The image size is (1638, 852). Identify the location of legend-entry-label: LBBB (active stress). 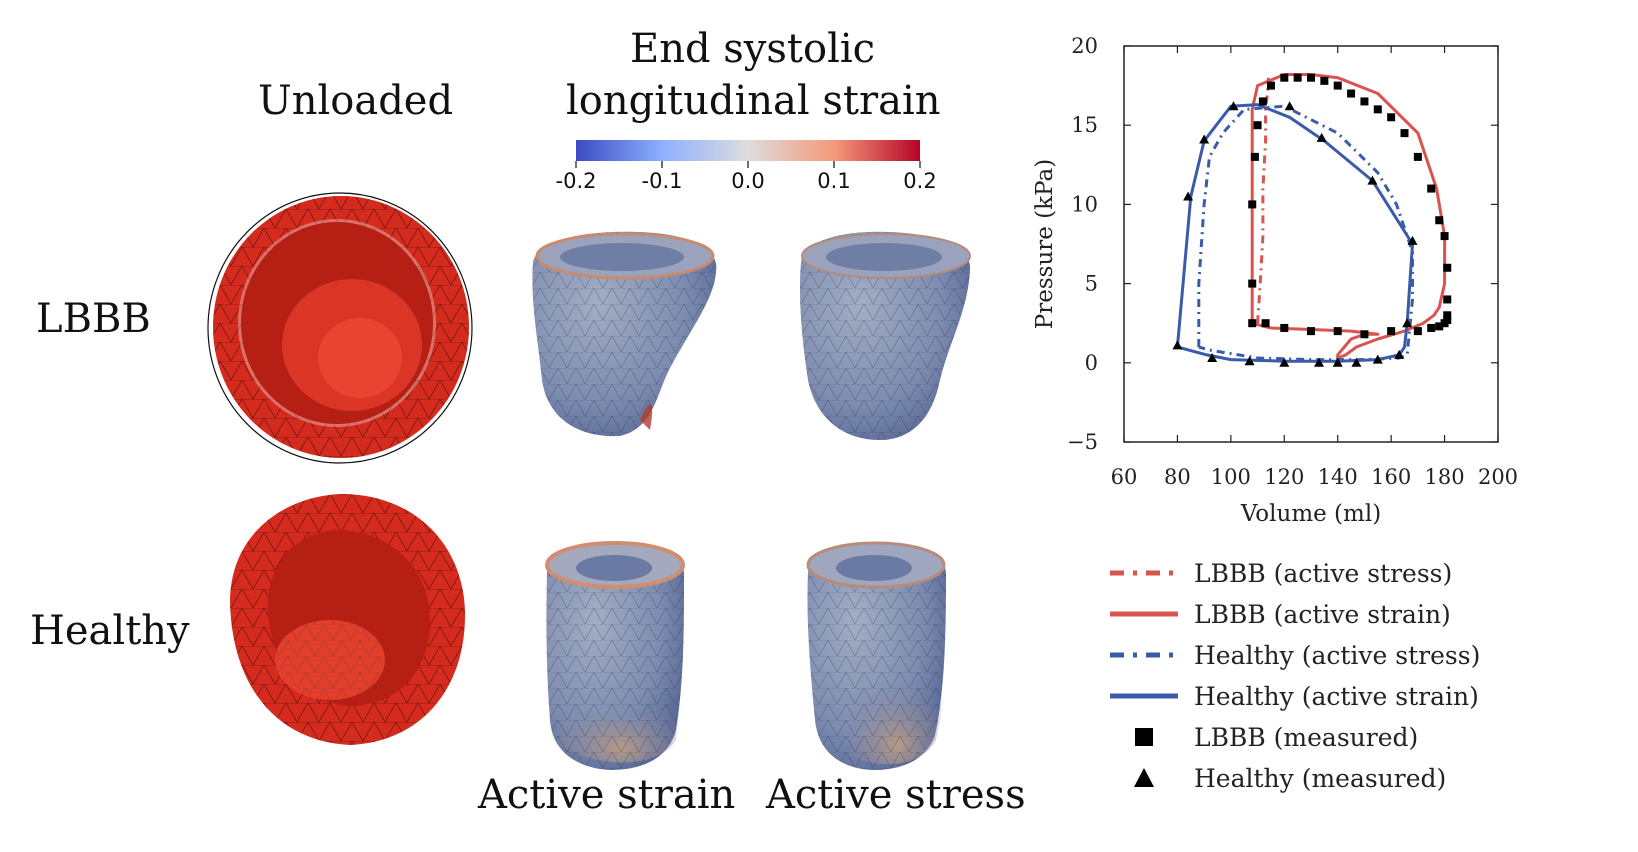
(1323, 573).